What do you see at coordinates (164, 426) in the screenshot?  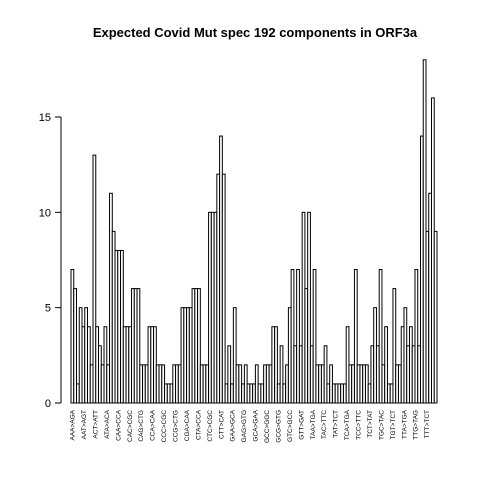 I see `x-tick-label: CCC>CGC` at bounding box center [164, 426].